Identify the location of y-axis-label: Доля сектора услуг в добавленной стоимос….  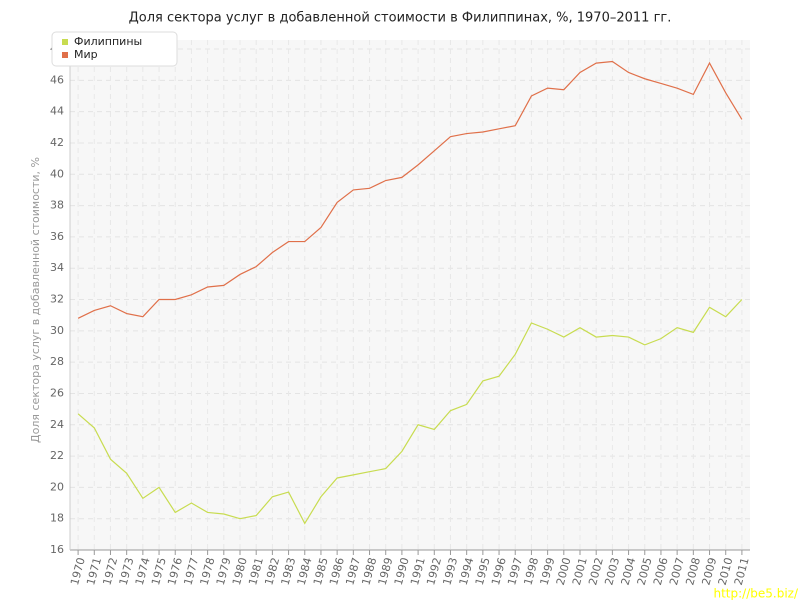
(35, 300).